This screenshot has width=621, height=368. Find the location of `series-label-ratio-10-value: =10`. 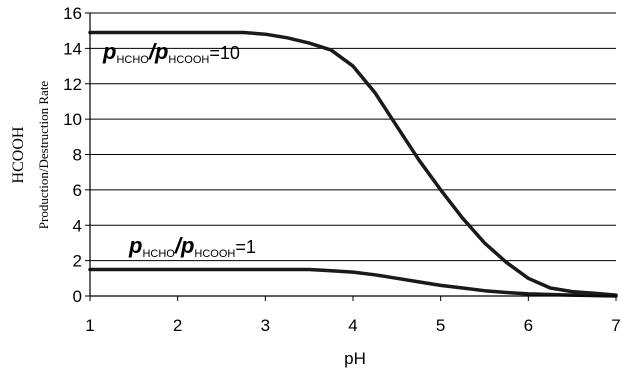

series-label-ratio-10-value: =10 is located at coordinates (224, 53).